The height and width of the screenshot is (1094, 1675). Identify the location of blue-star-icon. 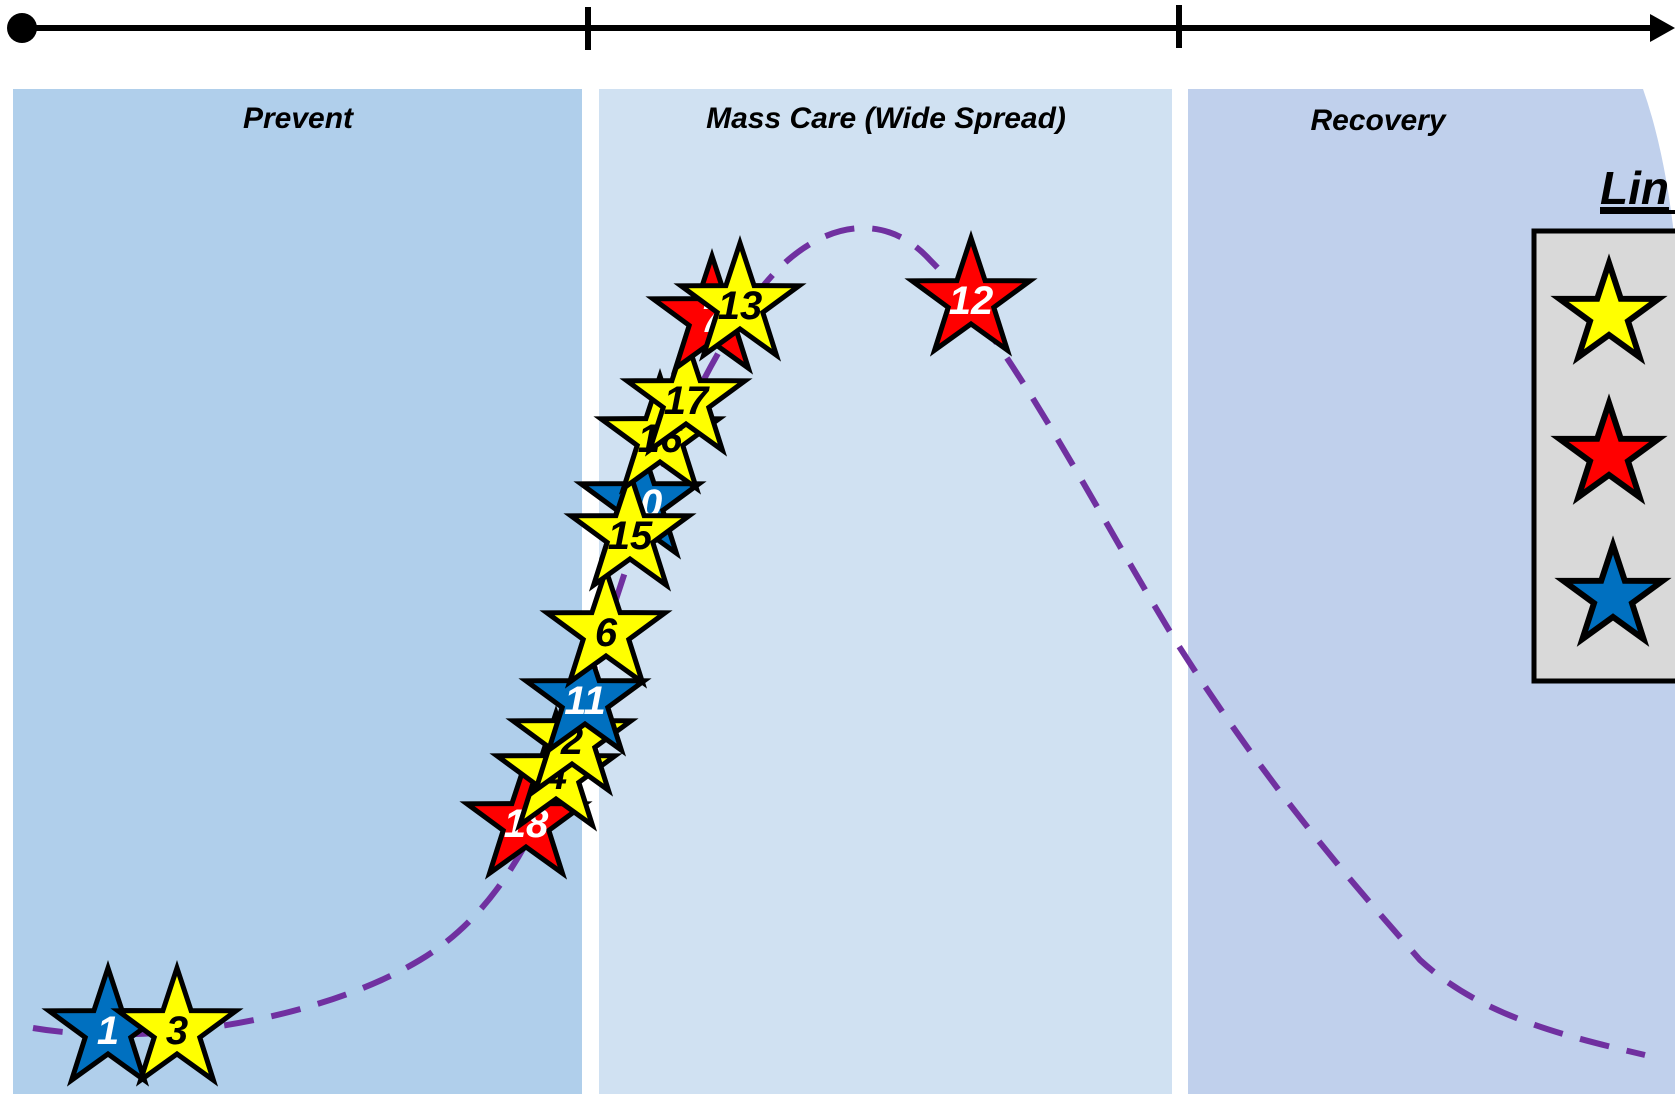
(1613, 591).